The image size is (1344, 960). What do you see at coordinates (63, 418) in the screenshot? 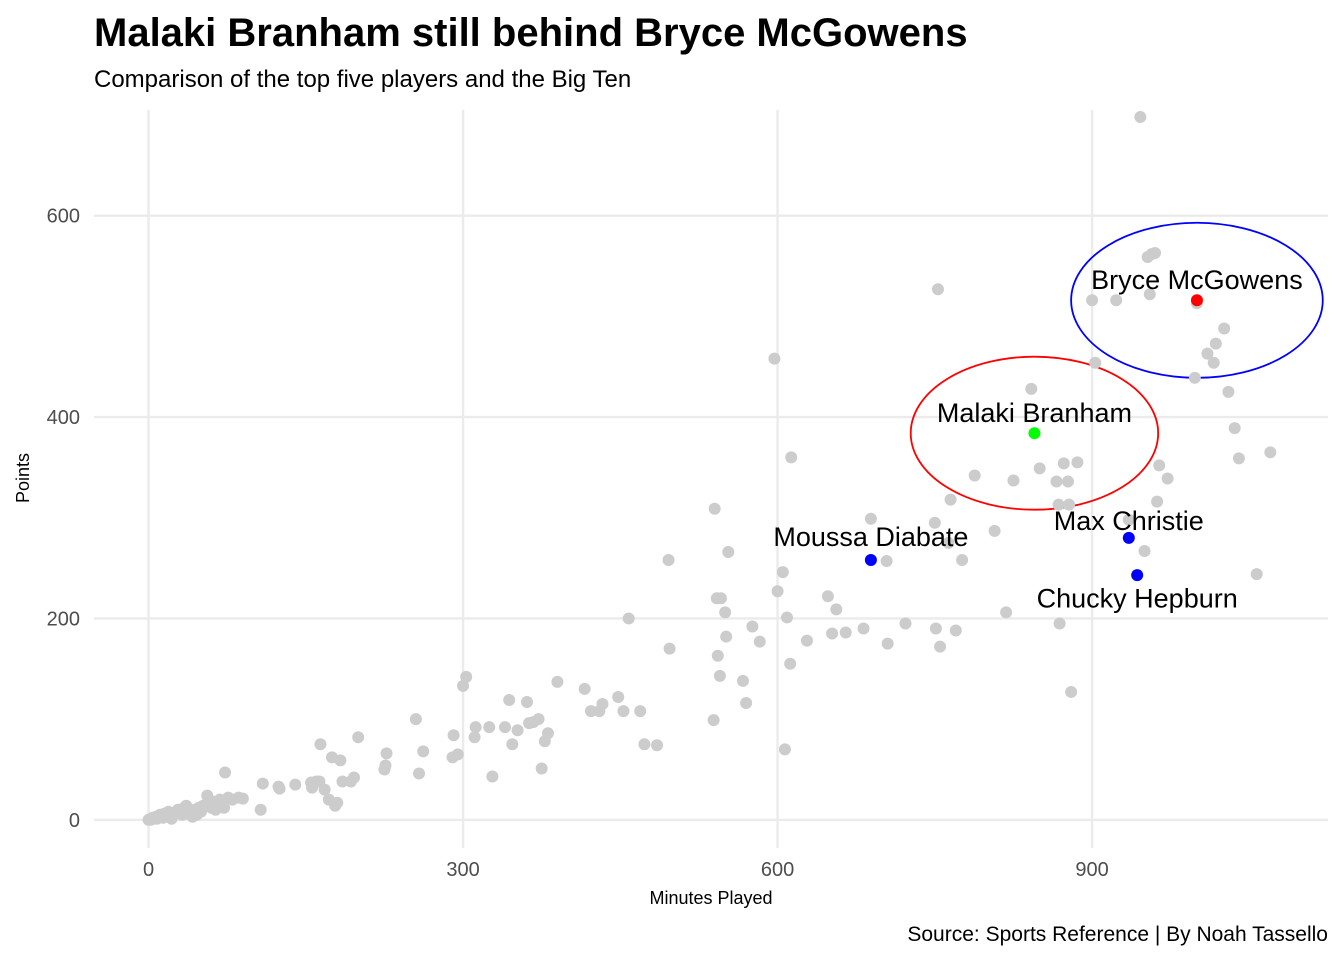
I see `y-tick-label: 400` at bounding box center [63, 418].